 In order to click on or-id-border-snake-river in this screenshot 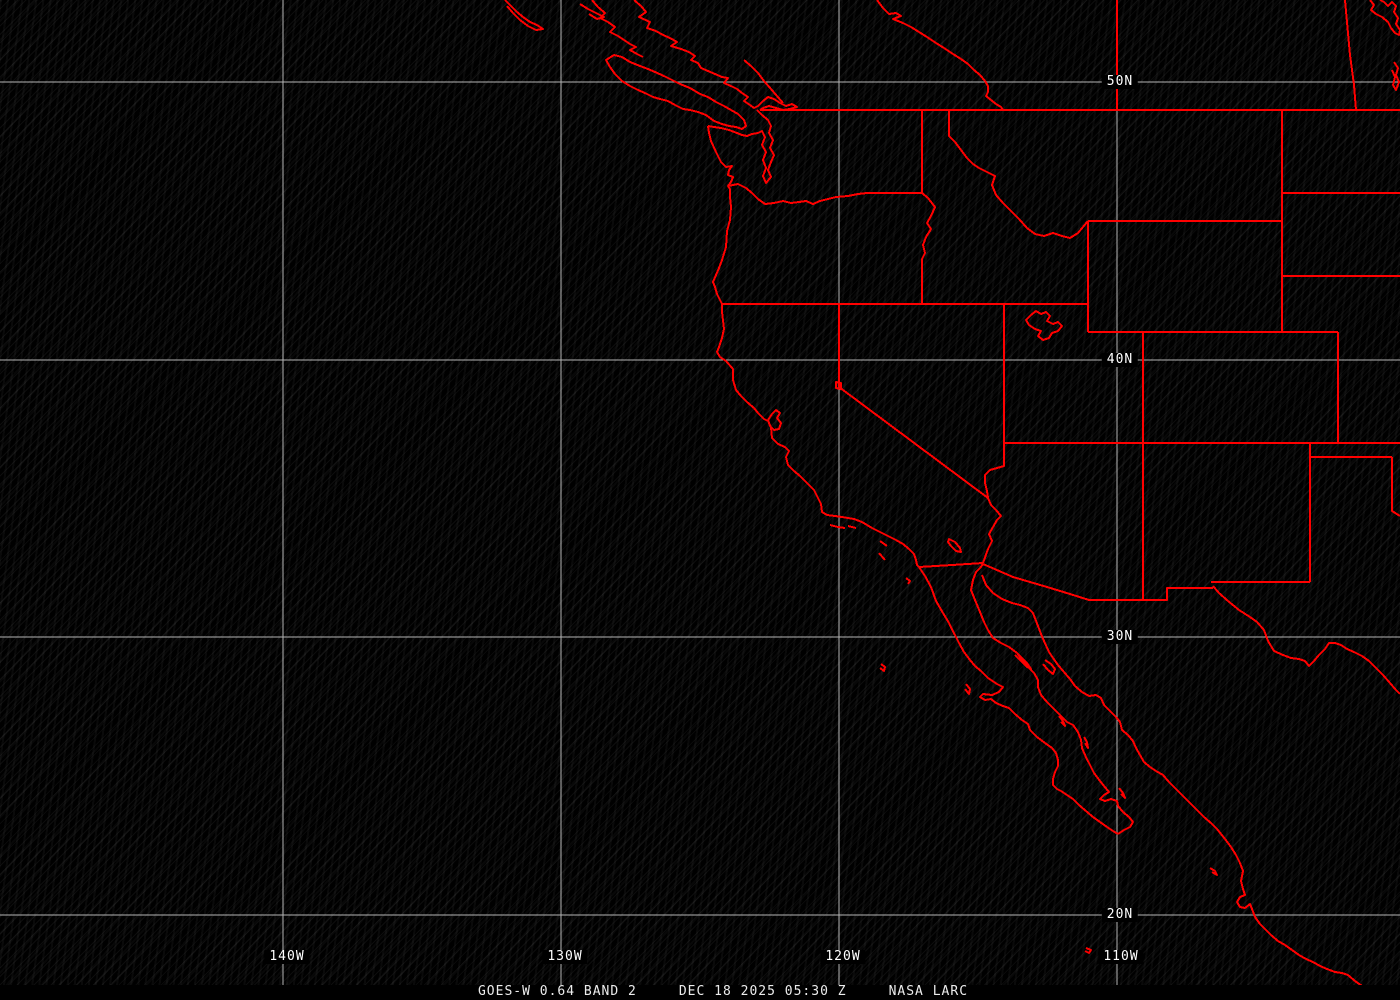, I will do `click(928, 248)`.